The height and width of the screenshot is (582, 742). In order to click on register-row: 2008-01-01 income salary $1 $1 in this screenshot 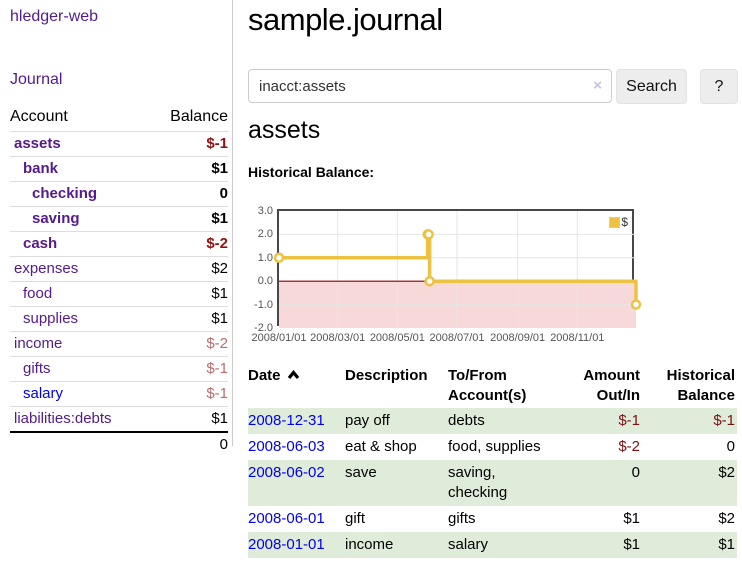, I will do `click(492, 545)`.